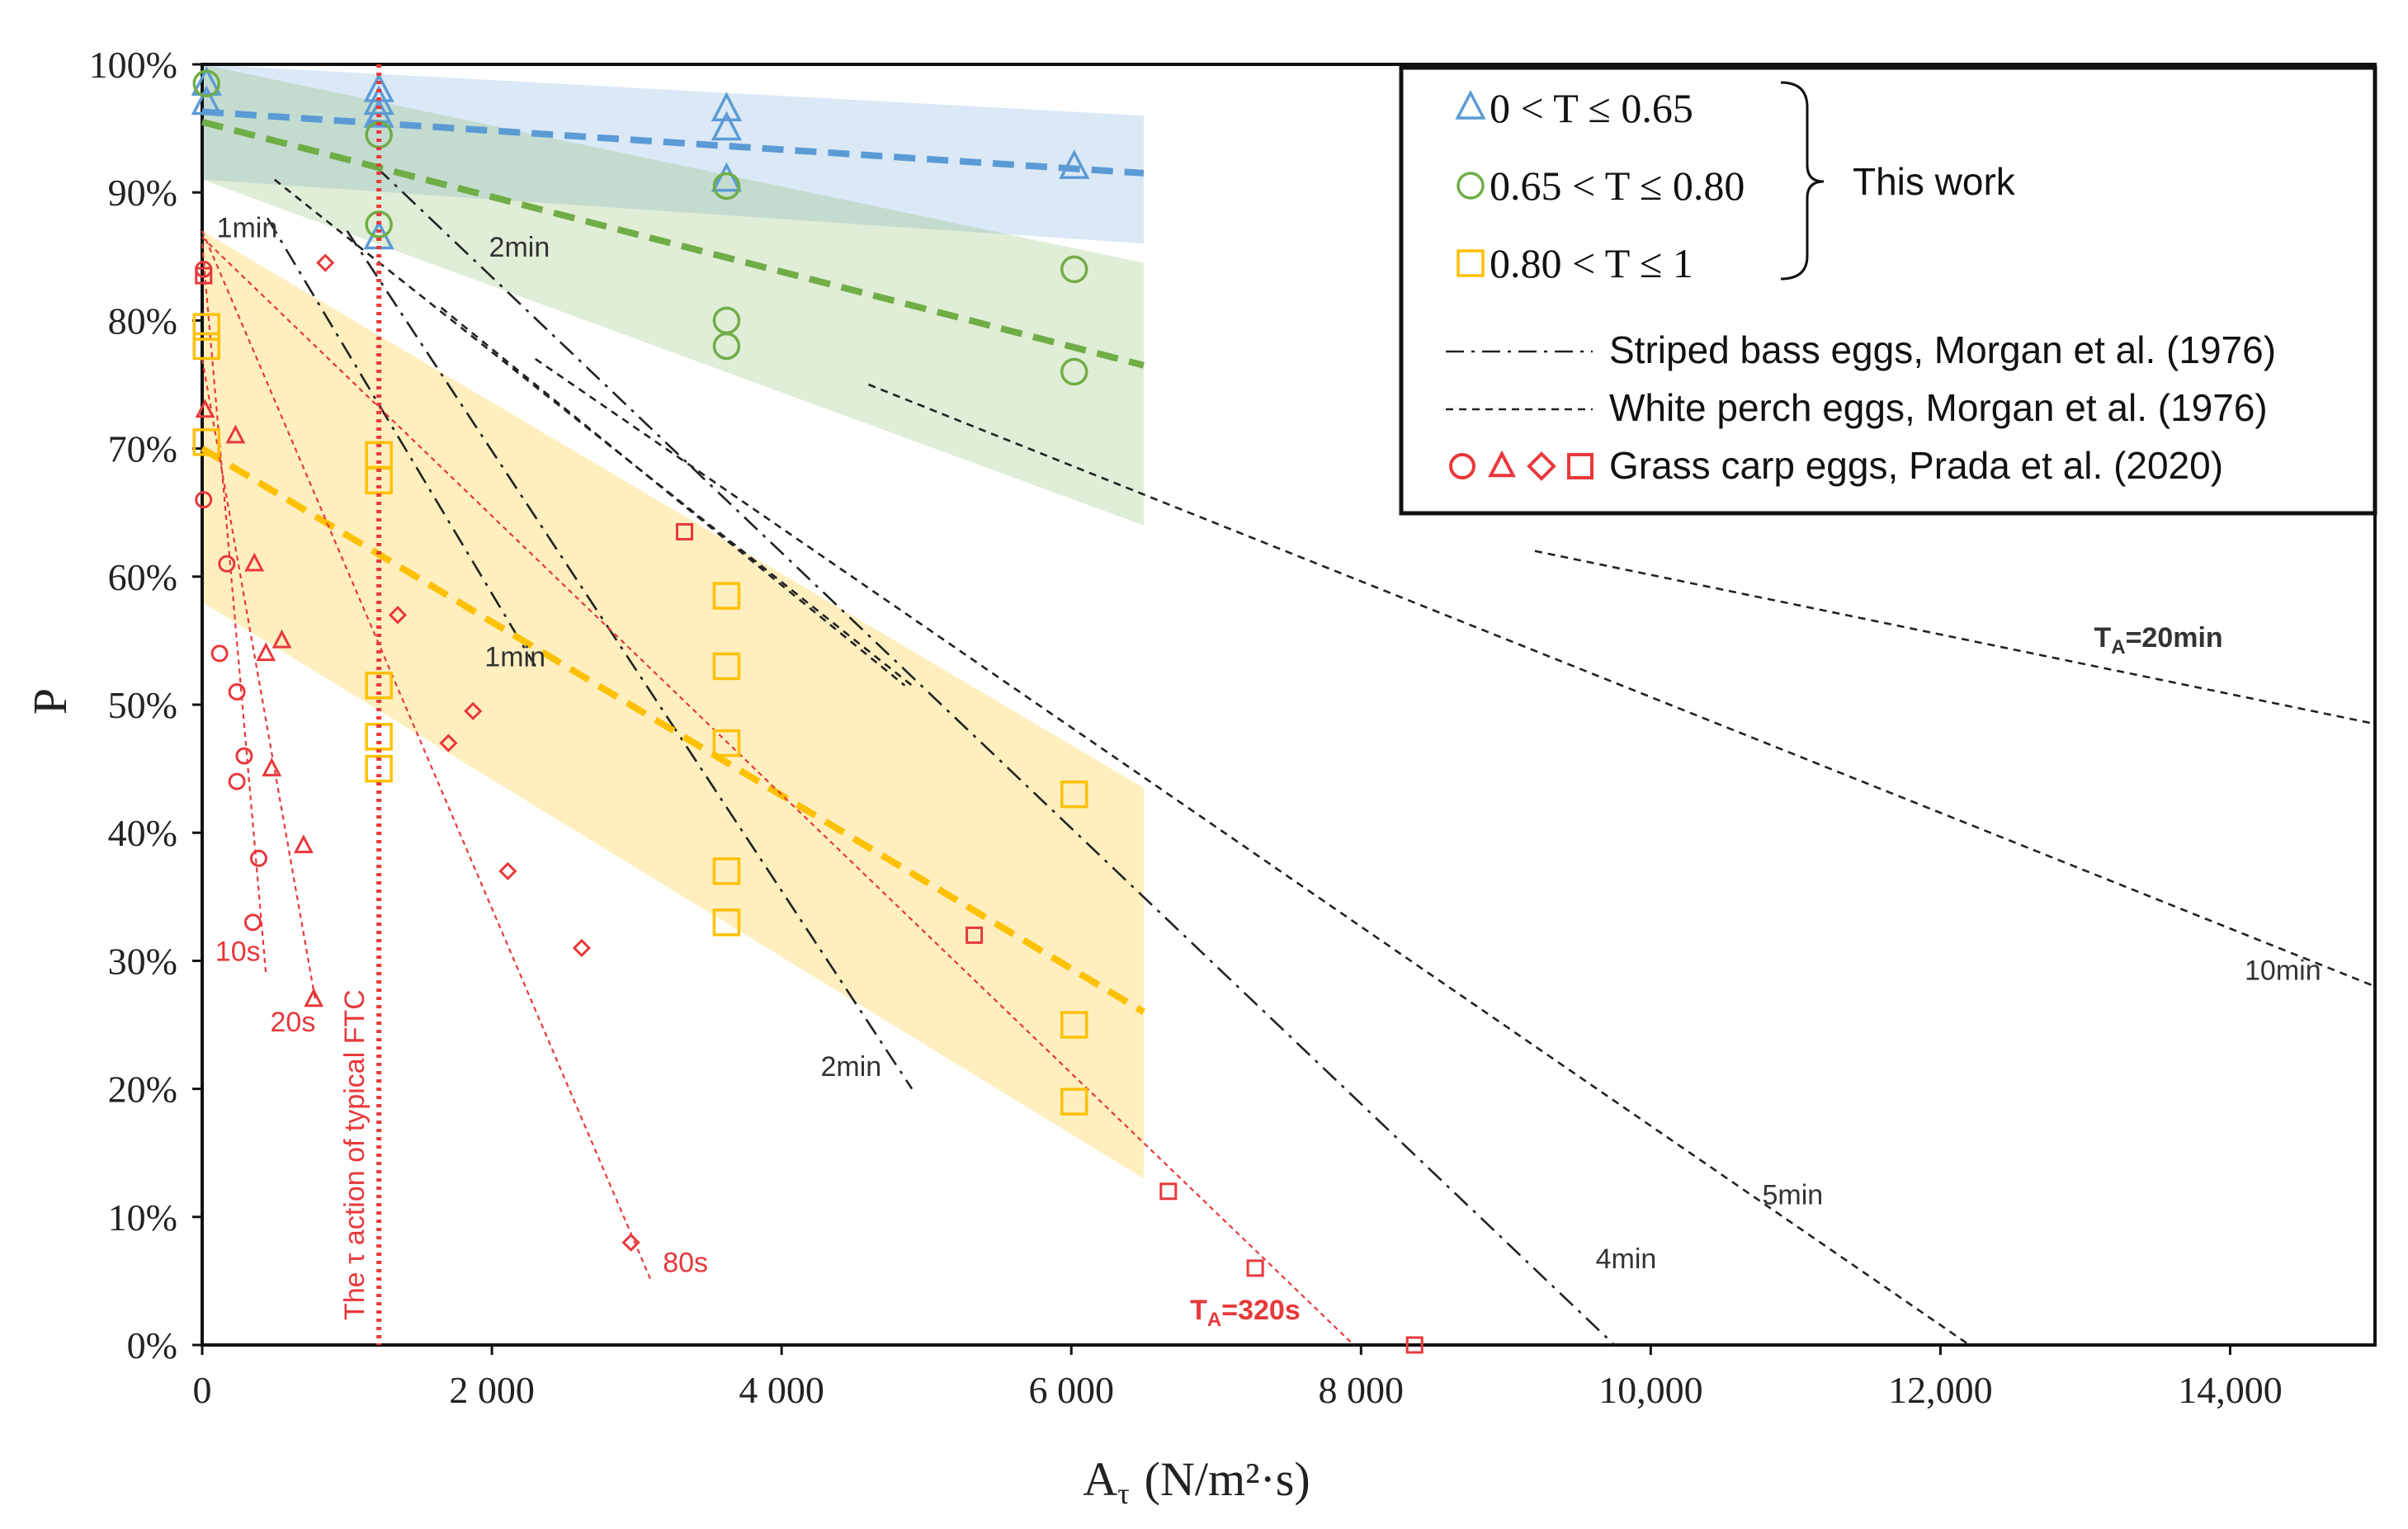 The height and width of the screenshot is (1529, 2408). What do you see at coordinates (1123, 1494) in the screenshot?
I see `x-axis-title-sub: τ` at bounding box center [1123, 1494].